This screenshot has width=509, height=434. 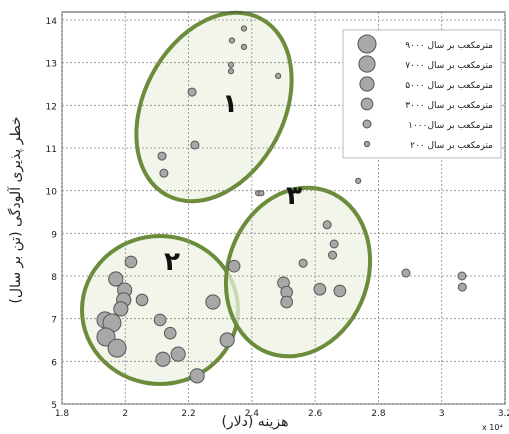 What do you see at coordinates (315, 414) in the screenshot?
I see `x-tick-label: 2.6` at bounding box center [315, 414].